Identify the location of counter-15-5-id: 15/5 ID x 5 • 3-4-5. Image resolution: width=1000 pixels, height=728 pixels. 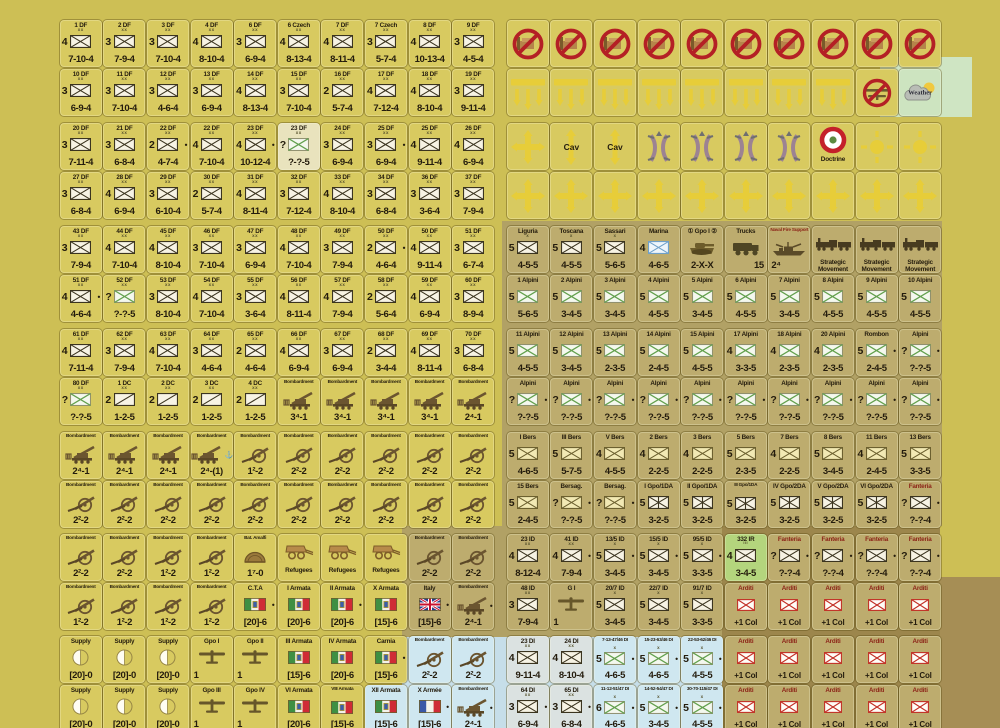
(658, 557).